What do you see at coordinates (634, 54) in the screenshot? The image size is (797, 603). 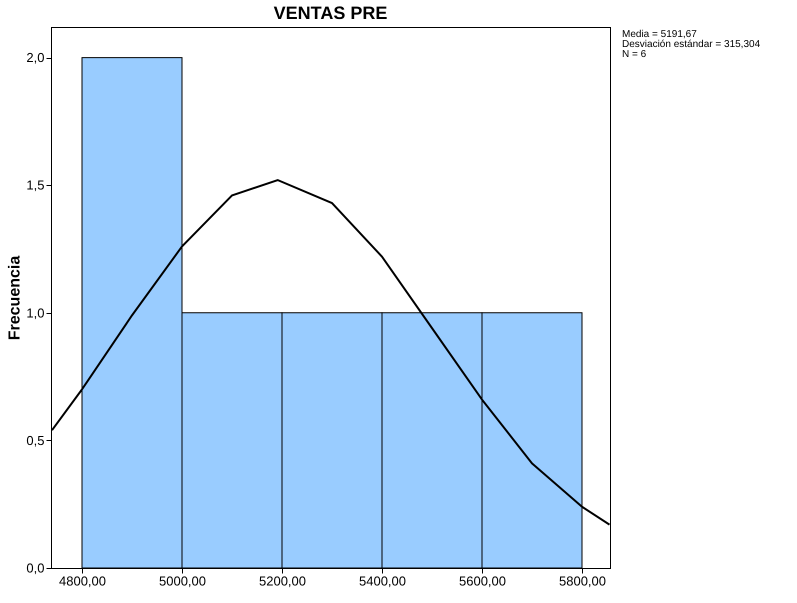 I see `text: N = 6` at bounding box center [634, 54].